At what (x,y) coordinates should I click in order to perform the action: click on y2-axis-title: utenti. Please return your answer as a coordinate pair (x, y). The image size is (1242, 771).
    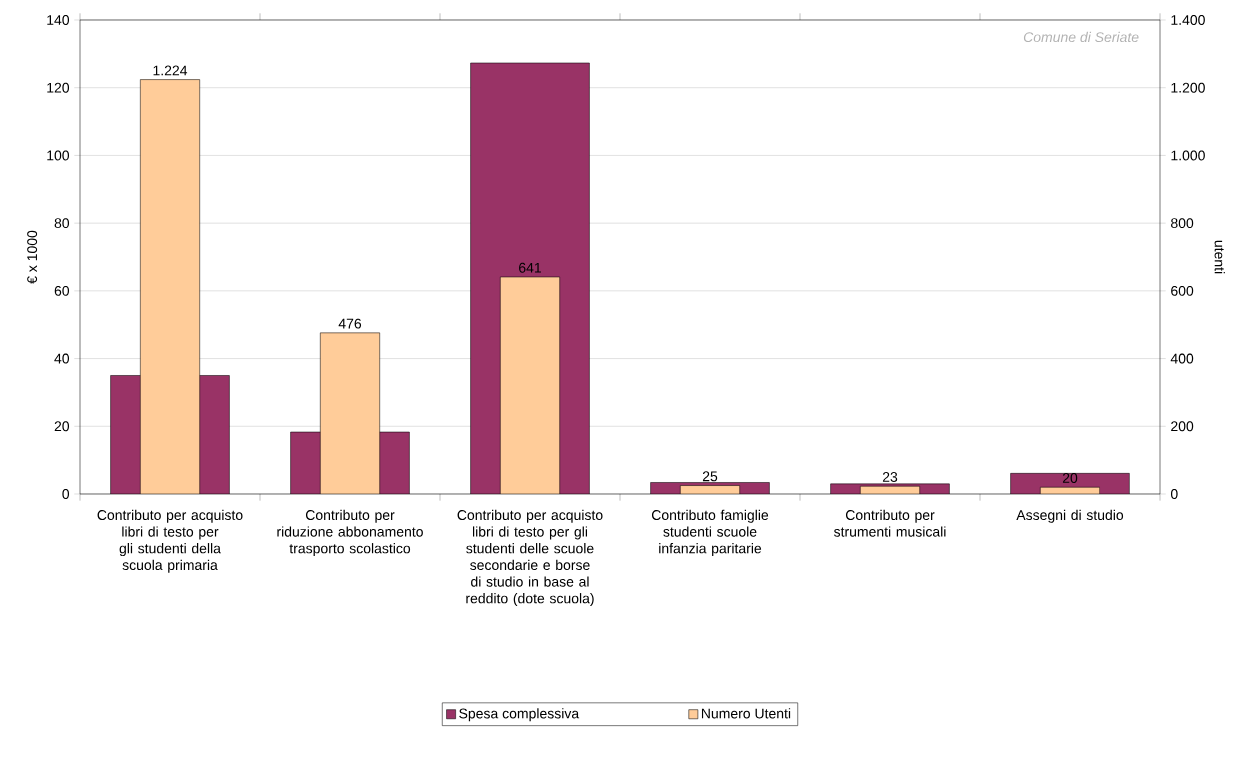
    Looking at the image, I should click on (1219, 257).